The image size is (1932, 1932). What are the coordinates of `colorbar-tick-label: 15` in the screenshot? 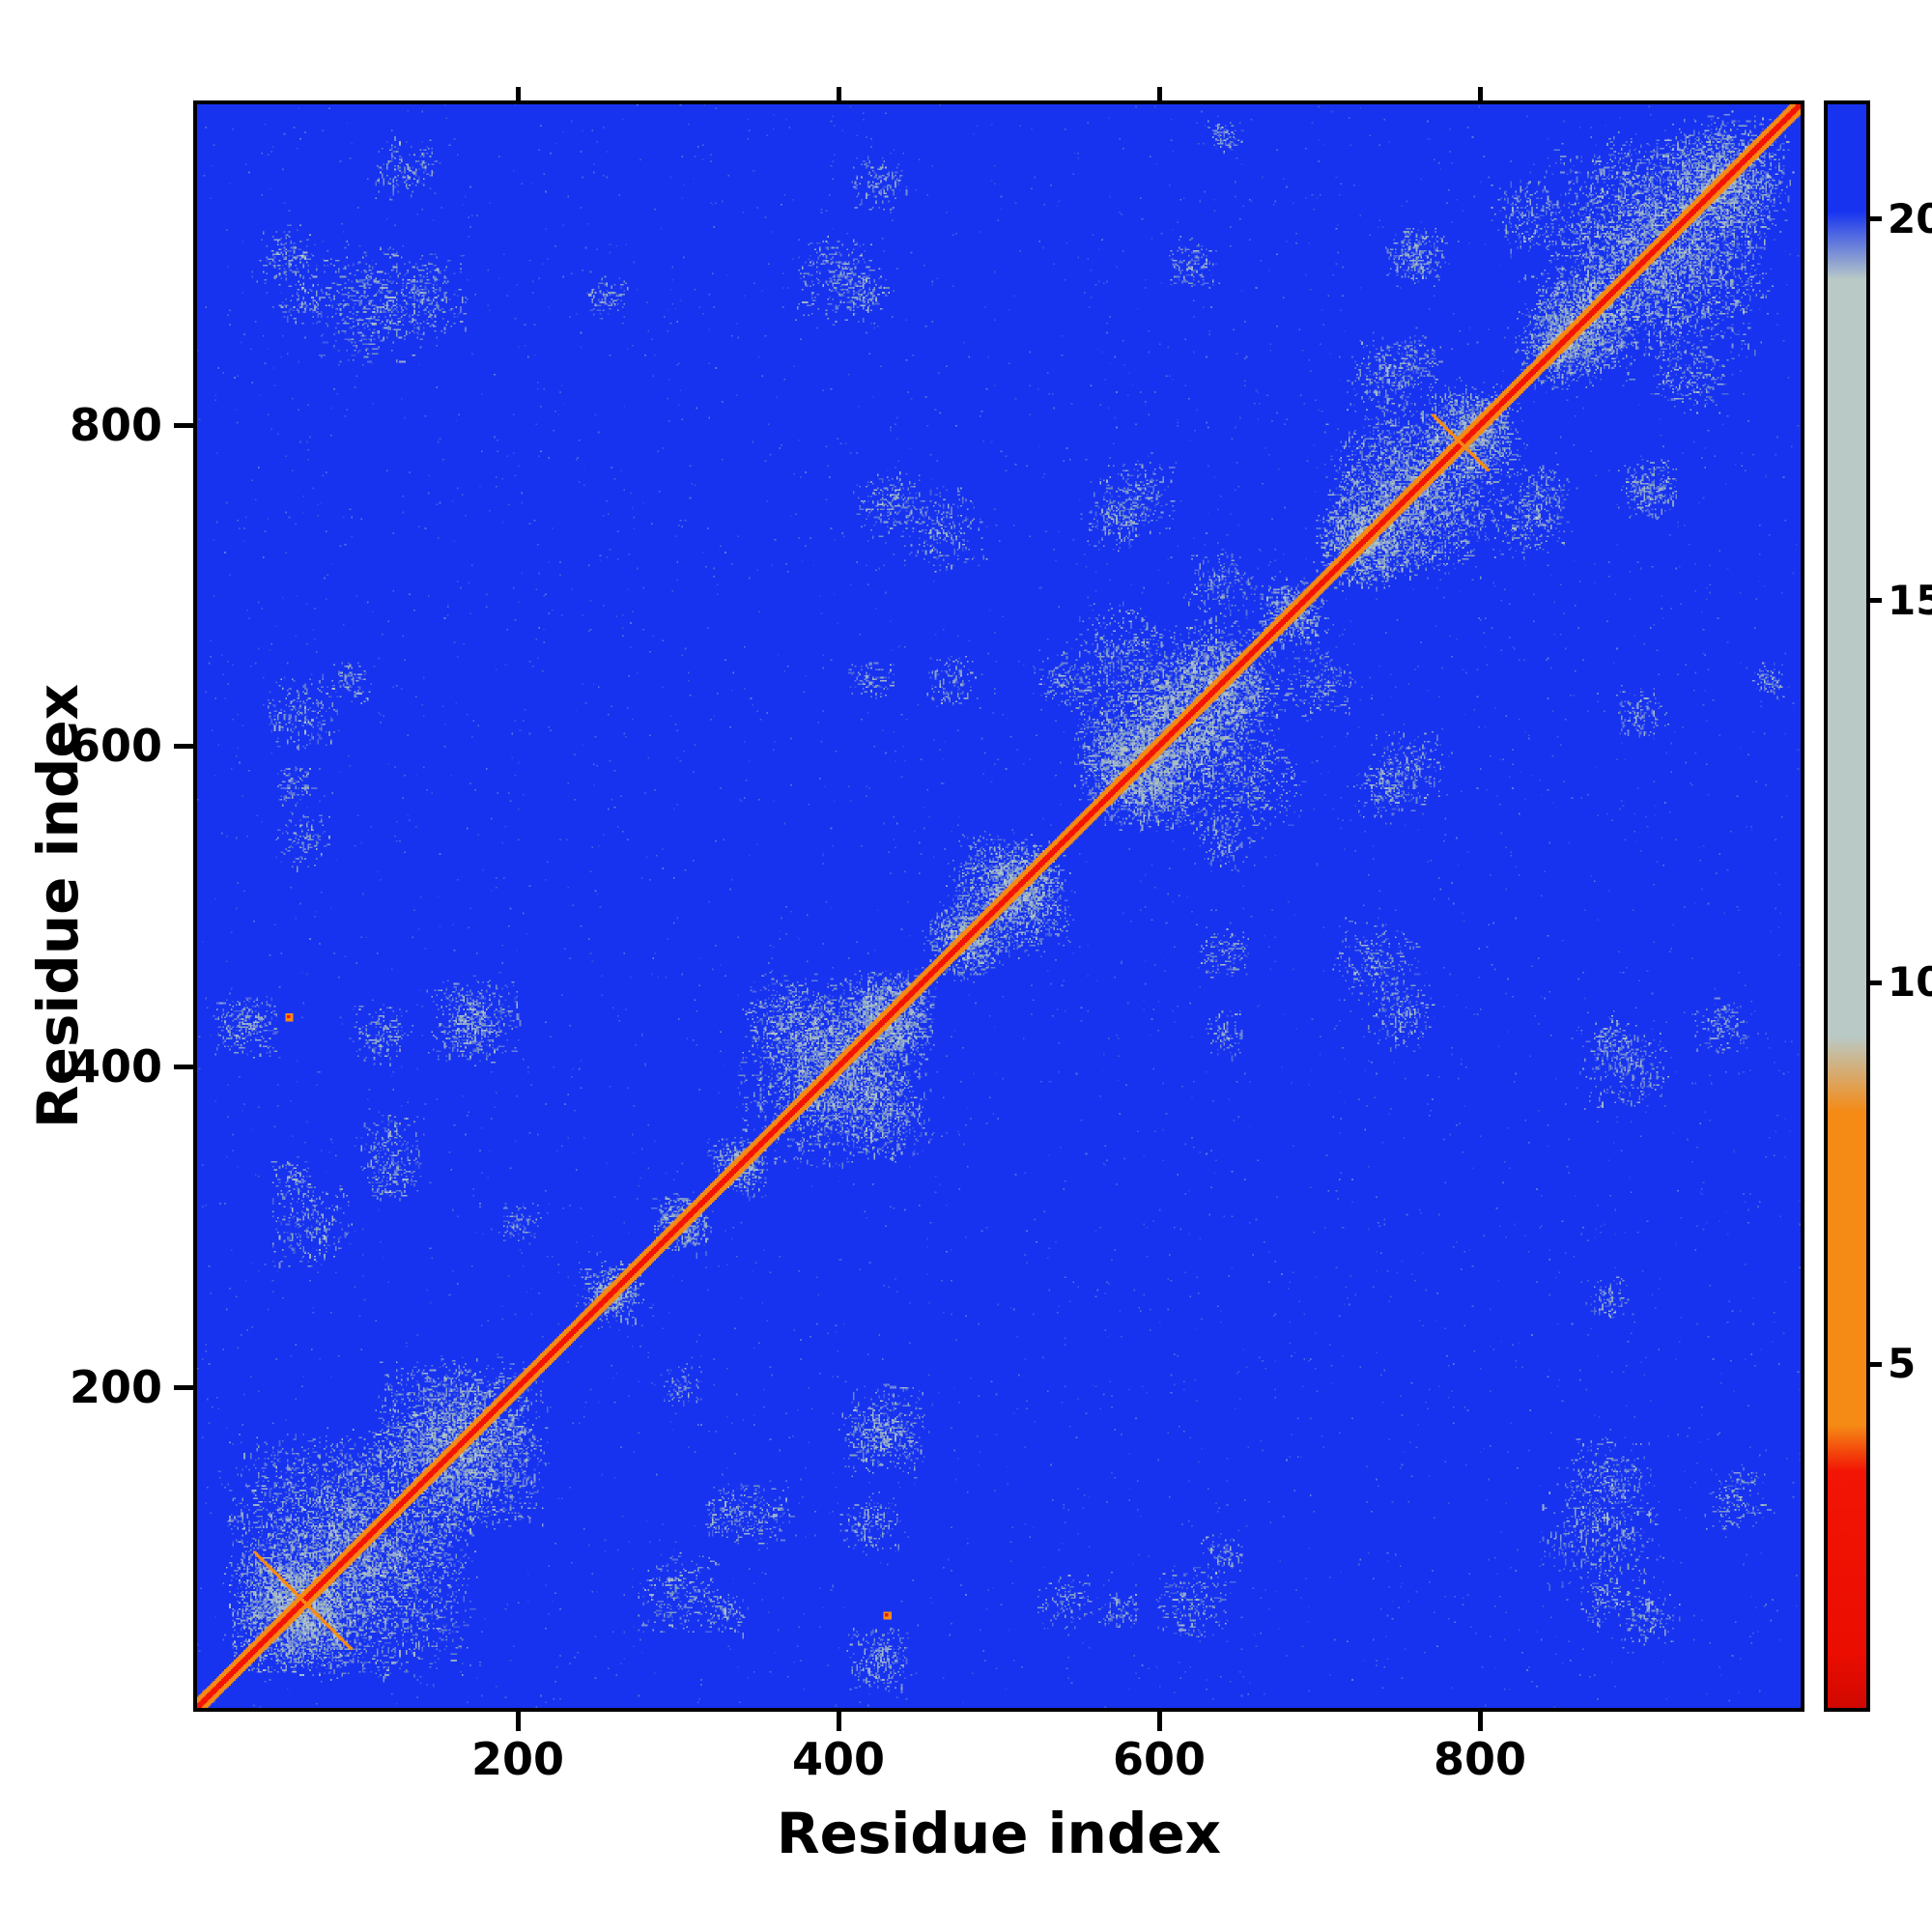 It's located at (1910, 600).